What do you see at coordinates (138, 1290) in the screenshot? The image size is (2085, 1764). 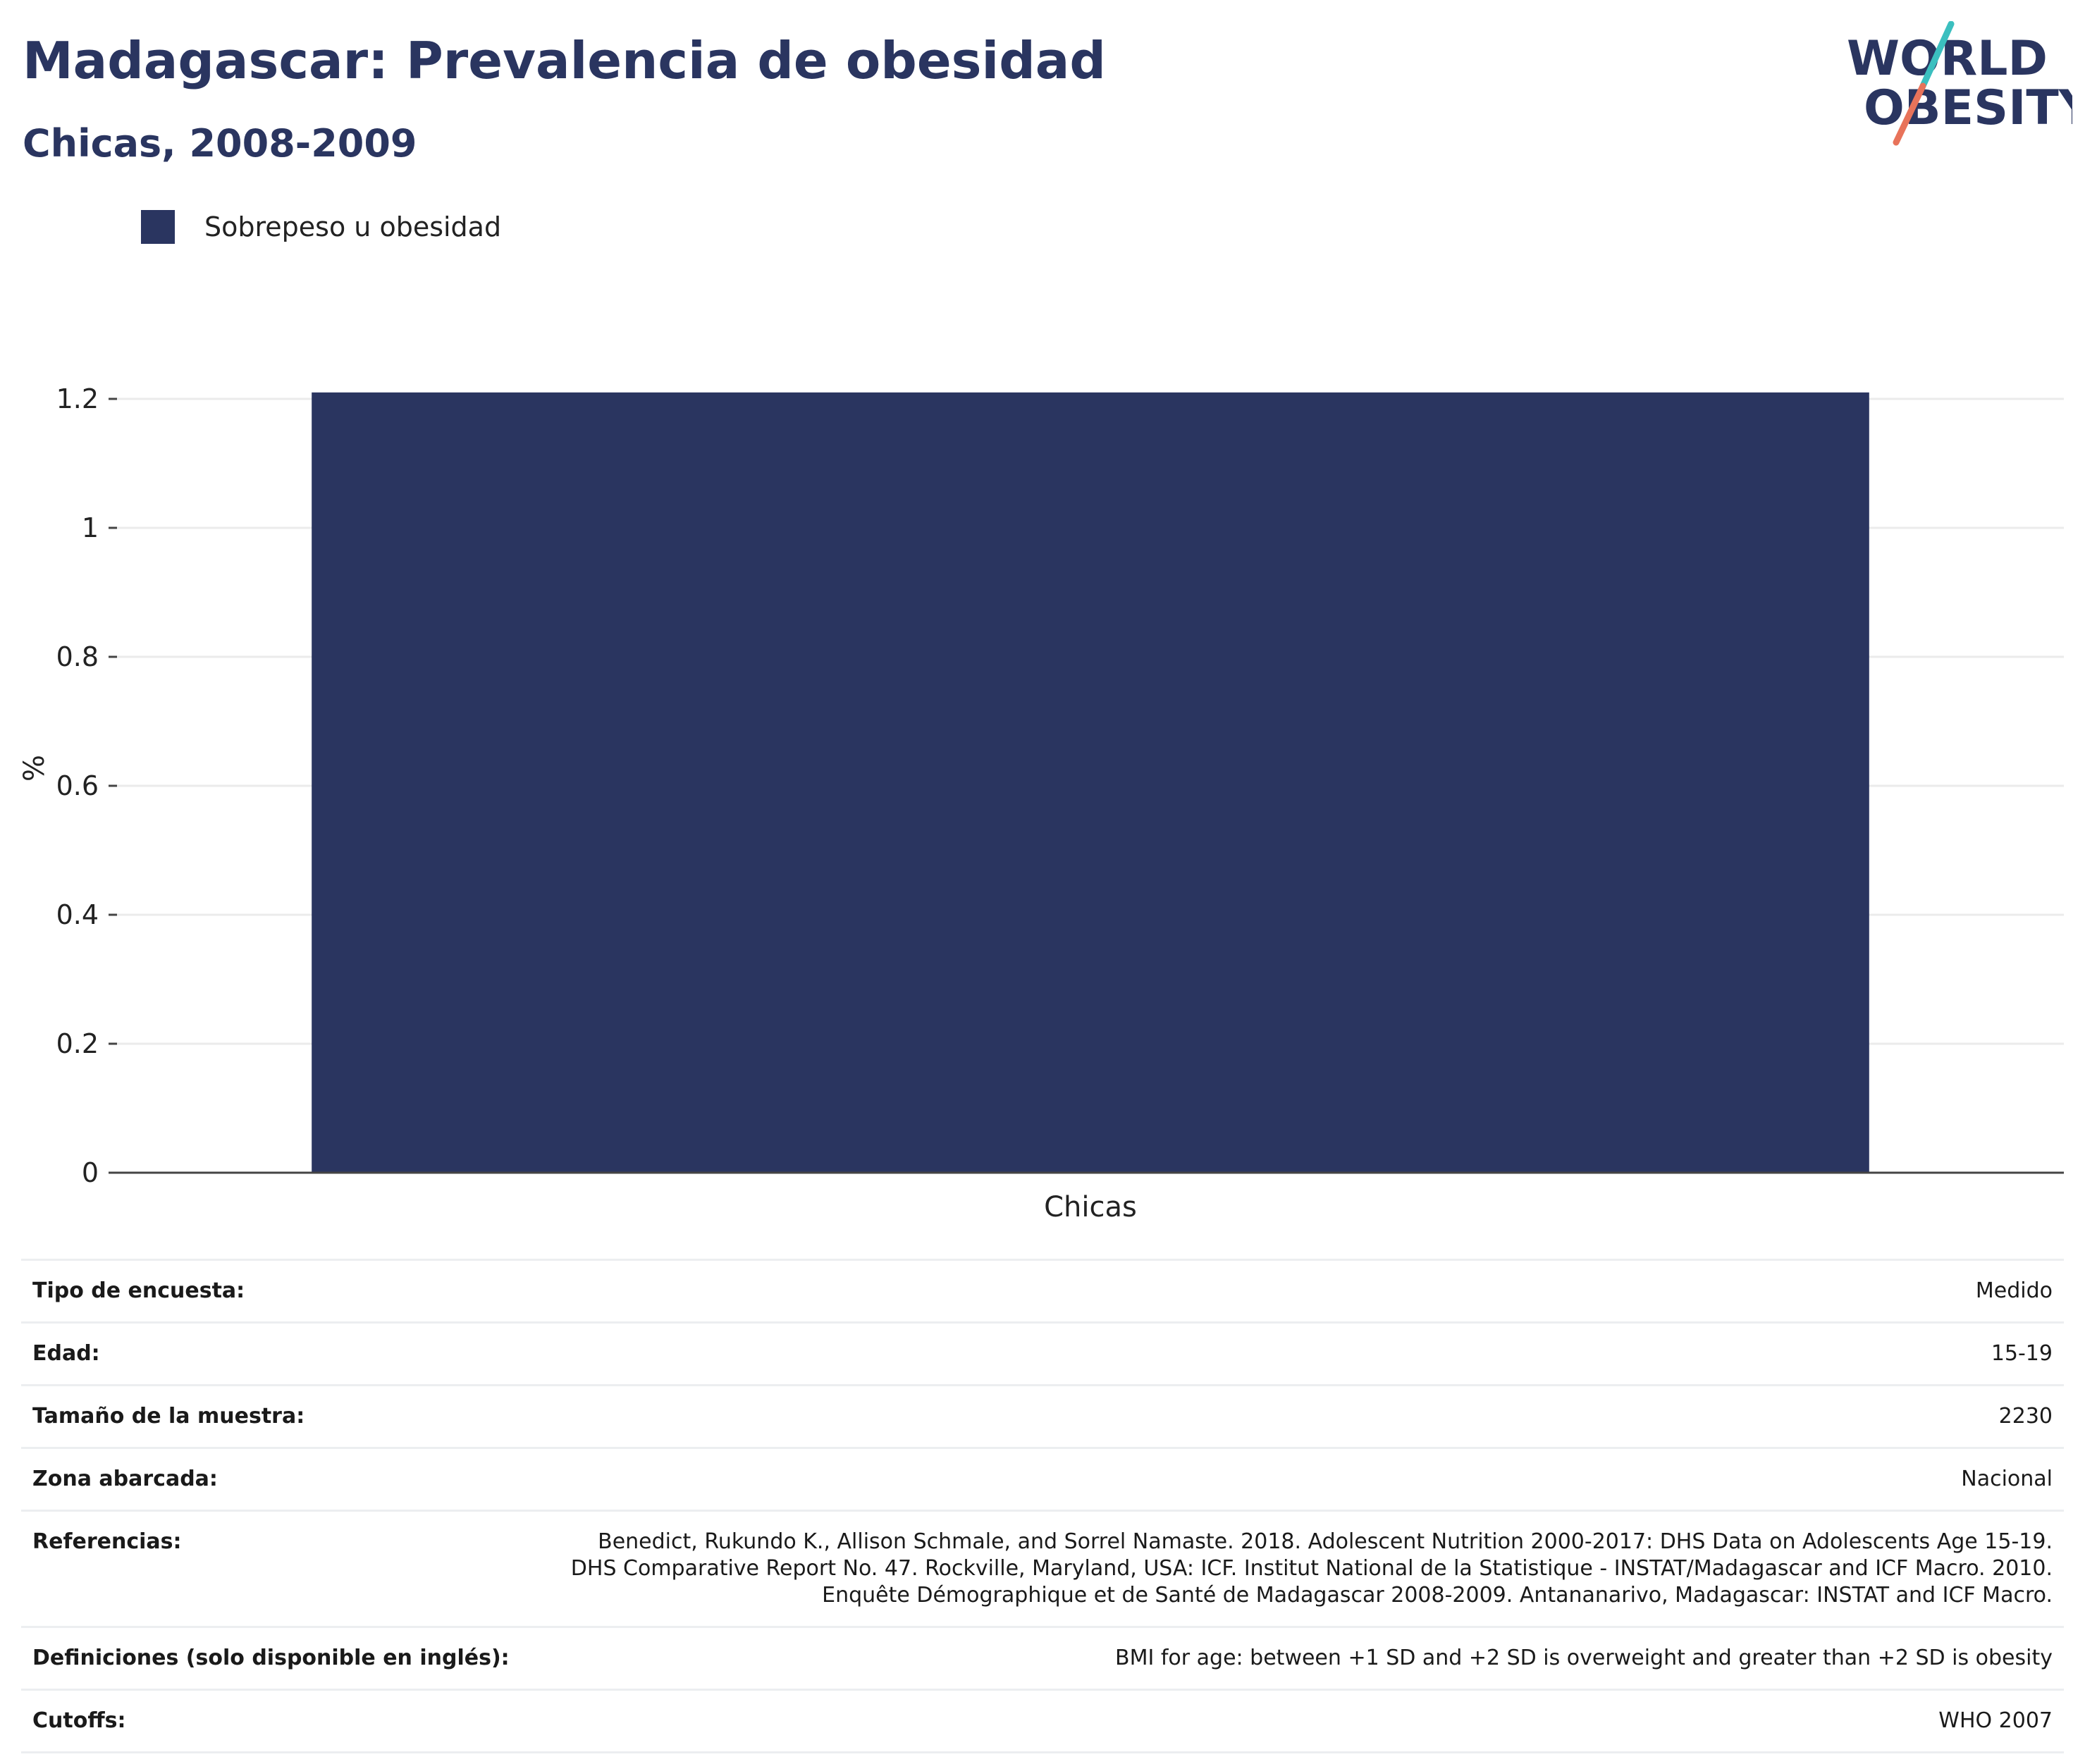 I see `info-label: Tipo de encuesta:` at bounding box center [138, 1290].